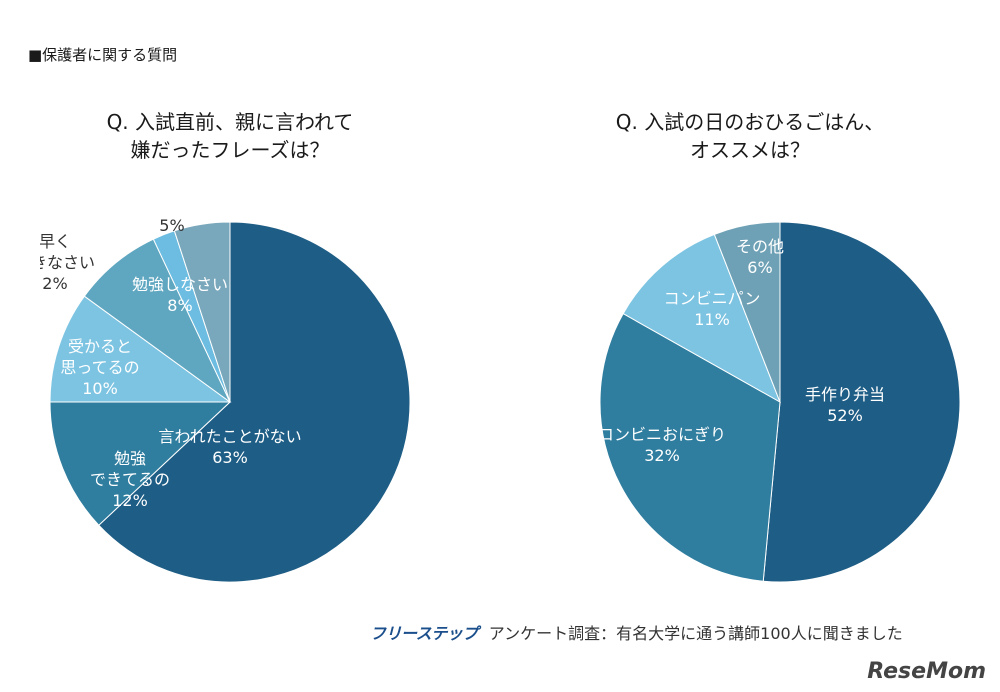 This screenshot has height=692, width=1000. What do you see at coordinates (230, 136) in the screenshot?
I see `chart1-question: Q. 入試直前、親に言われて 嫌だったフレーズは？` at bounding box center [230, 136].